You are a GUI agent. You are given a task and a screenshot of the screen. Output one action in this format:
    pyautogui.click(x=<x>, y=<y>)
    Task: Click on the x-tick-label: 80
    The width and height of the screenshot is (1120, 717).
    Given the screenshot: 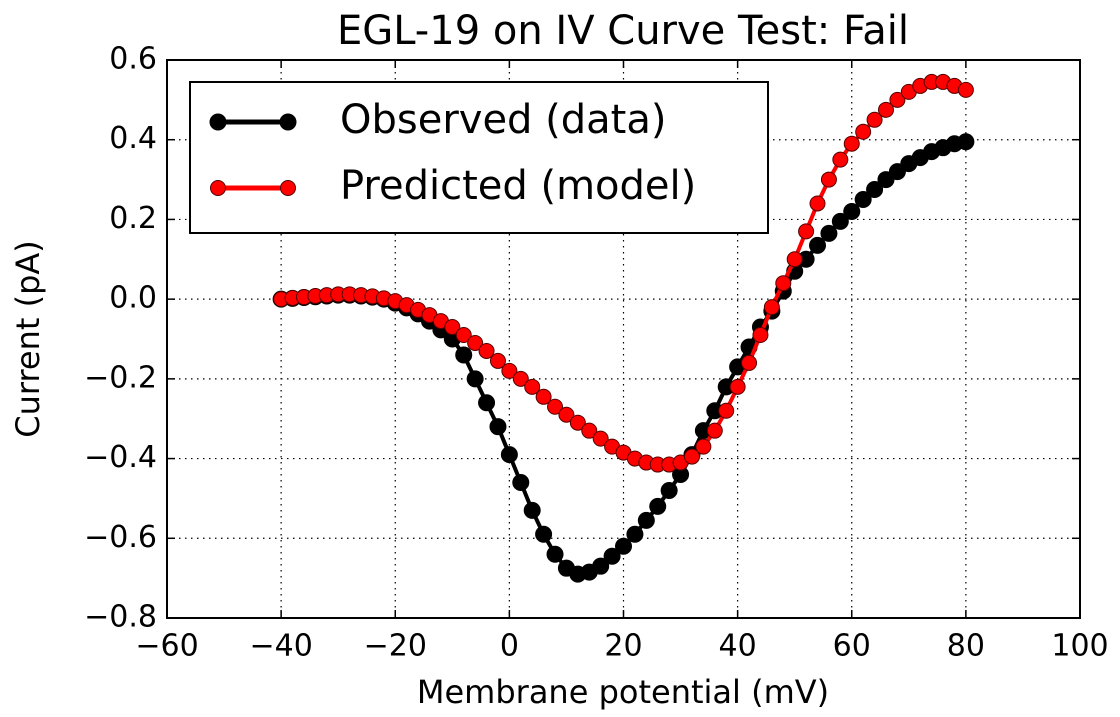 What is the action you would take?
    pyautogui.click(x=966, y=646)
    